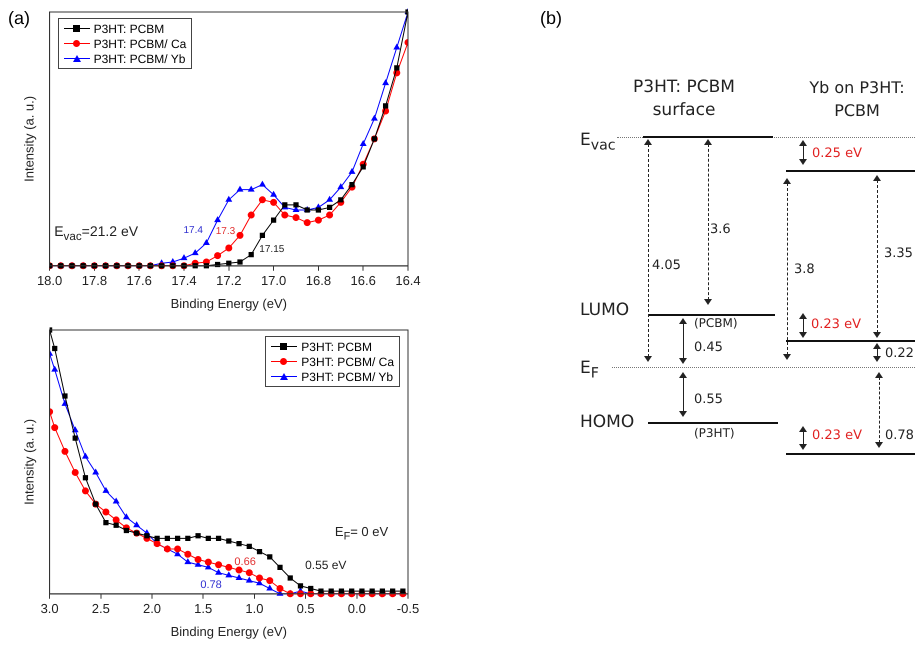  What do you see at coordinates (666, 265) in the screenshot?
I see `text: 4.05` at bounding box center [666, 265].